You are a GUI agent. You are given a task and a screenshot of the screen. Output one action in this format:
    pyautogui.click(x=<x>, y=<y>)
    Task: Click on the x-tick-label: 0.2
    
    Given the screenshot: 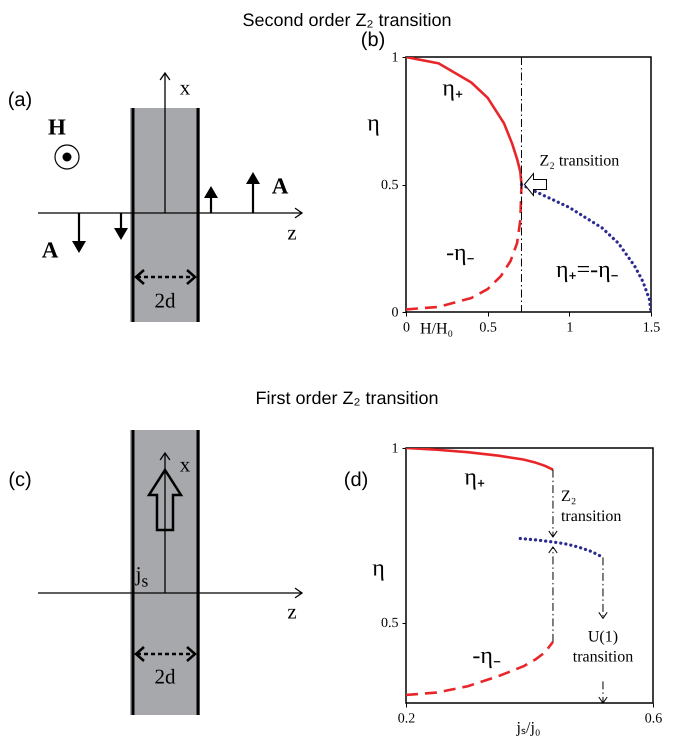 What is the action you would take?
    pyautogui.click(x=407, y=719)
    